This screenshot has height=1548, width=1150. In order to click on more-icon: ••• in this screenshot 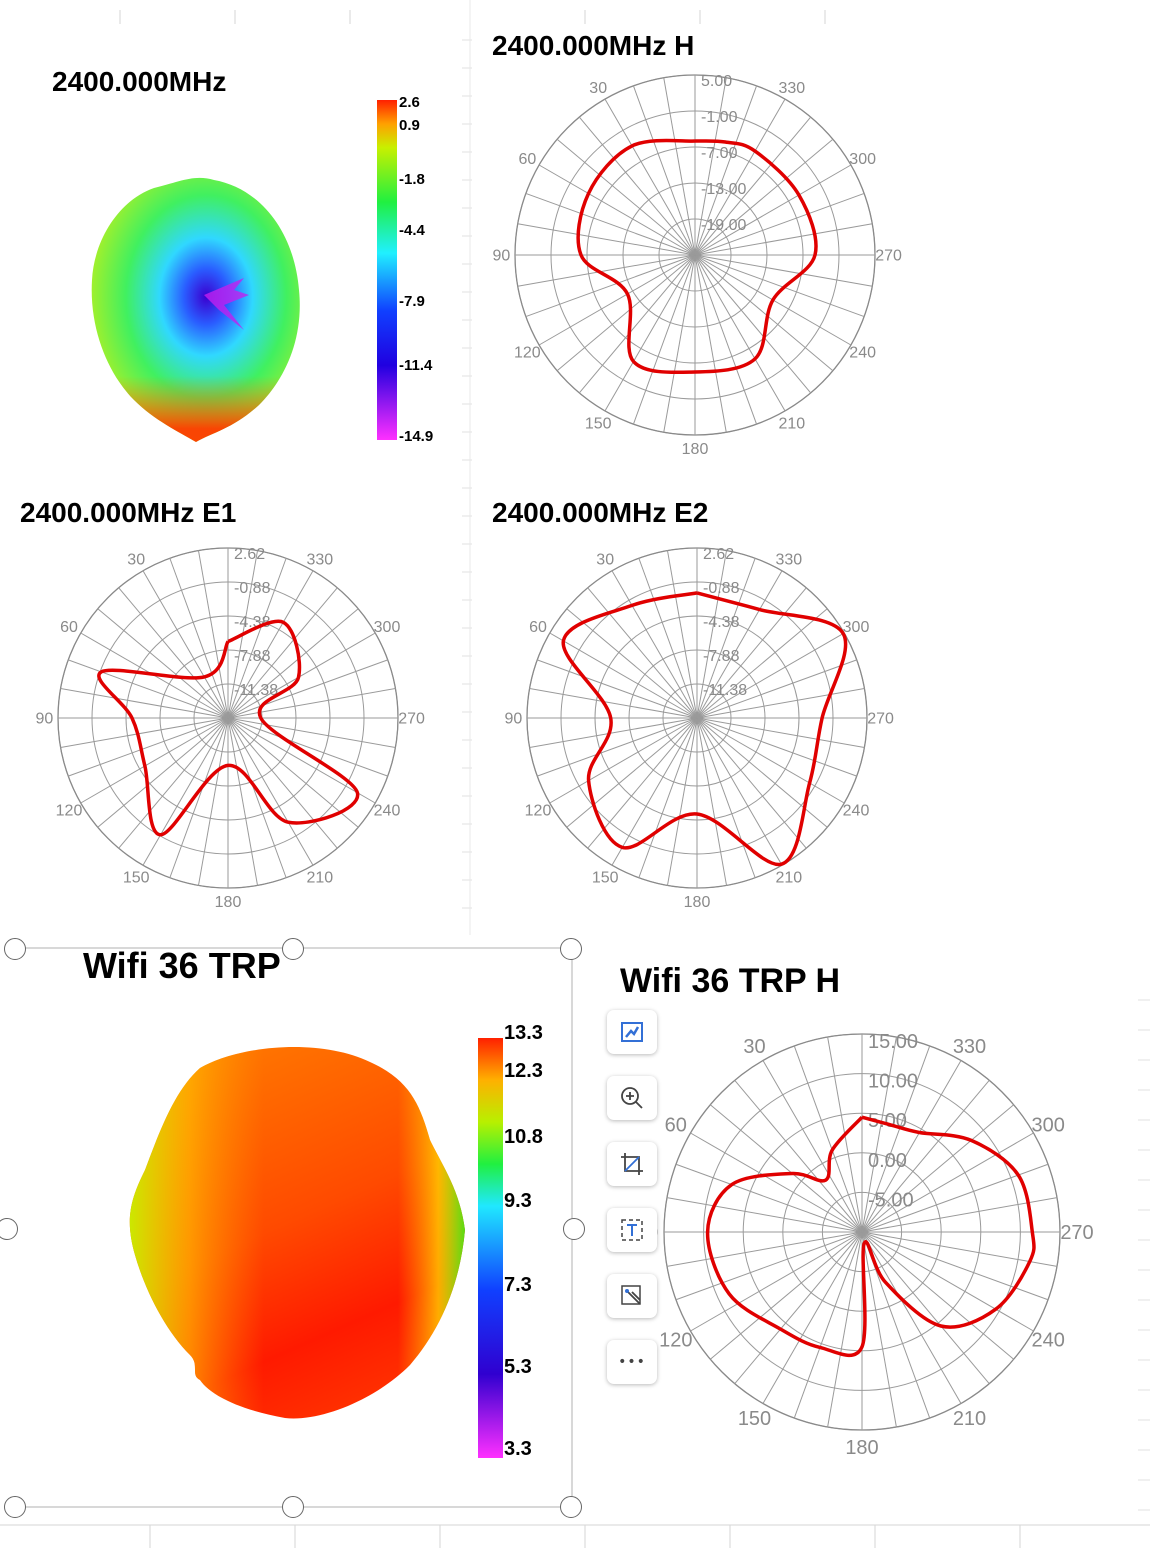, I will do `click(632, 1362)`.